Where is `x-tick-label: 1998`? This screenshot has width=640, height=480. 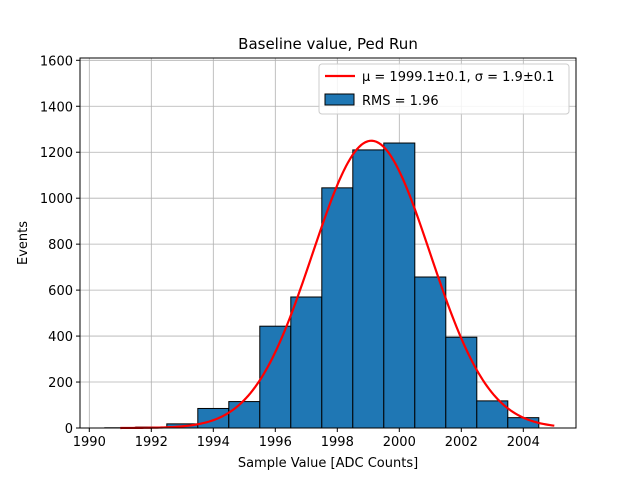
x-tick-label: 1998 is located at coordinates (337, 442).